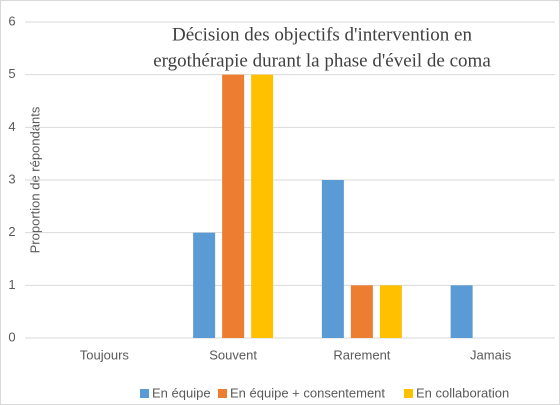 The width and height of the screenshot is (560, 405). Describe the element at coordinates (361, 354) in the screenshot. I see `x-tick-label: Rarement` at that location.